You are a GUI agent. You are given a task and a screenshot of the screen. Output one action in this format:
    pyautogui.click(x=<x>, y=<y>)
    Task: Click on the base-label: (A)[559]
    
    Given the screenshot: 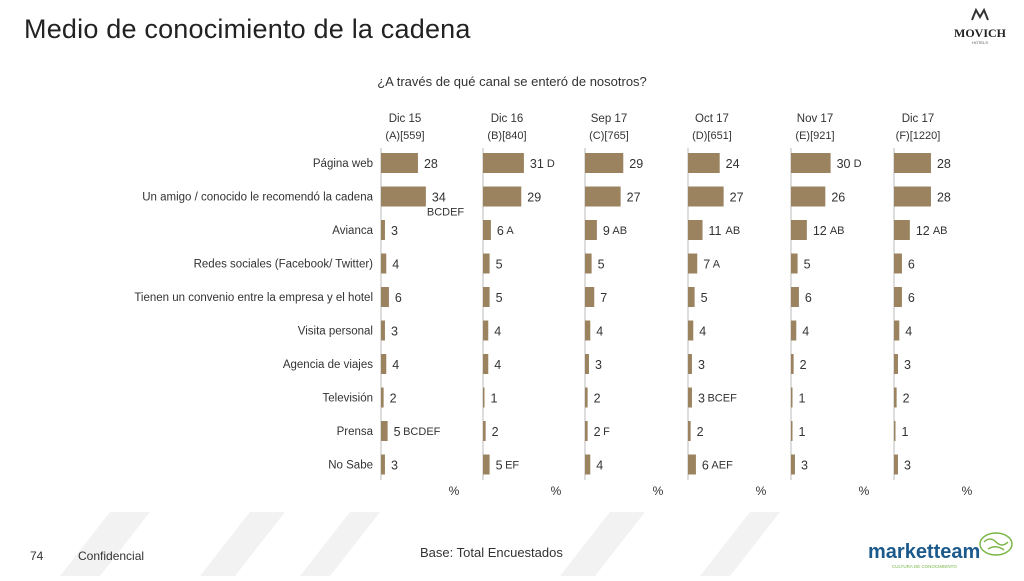 What is the action you would take?
    pyautogui.click(x=404, y=136)
    